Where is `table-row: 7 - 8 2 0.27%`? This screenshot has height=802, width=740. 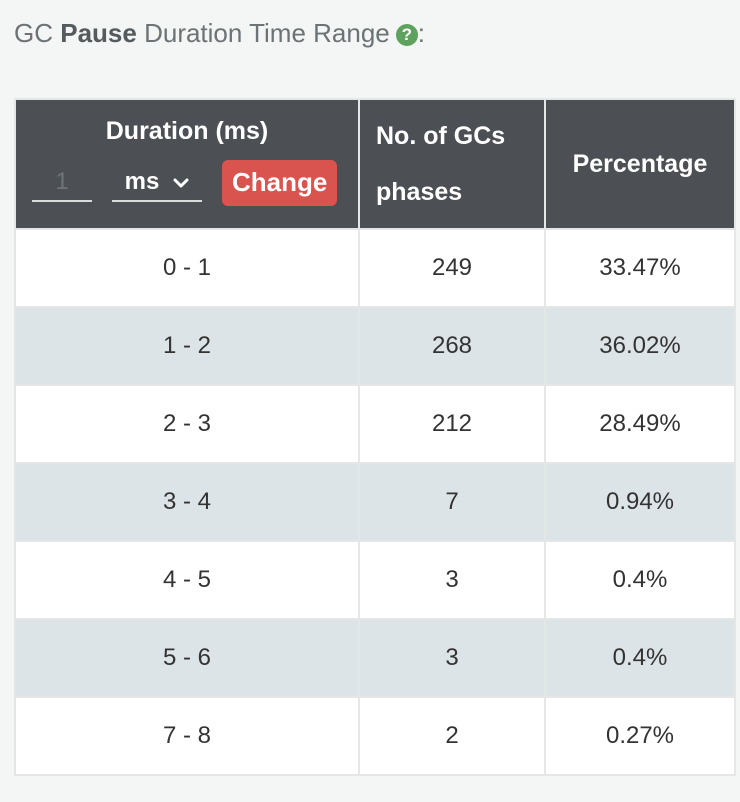 table-row: 7 - 8 2 0.27% is located at coordinates (375, 736).